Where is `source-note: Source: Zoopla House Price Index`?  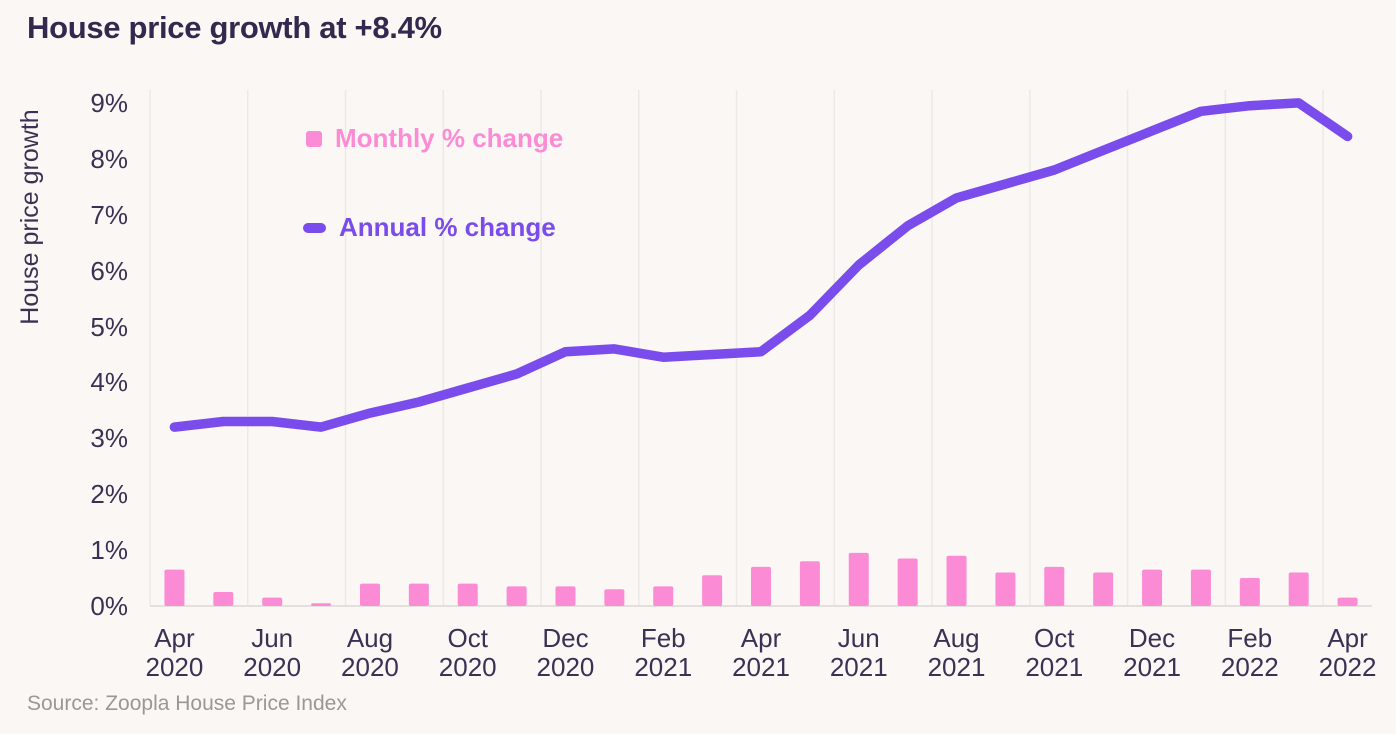
source-note: Source: Zoopla House Price Index is located at coordinates (187, 703).